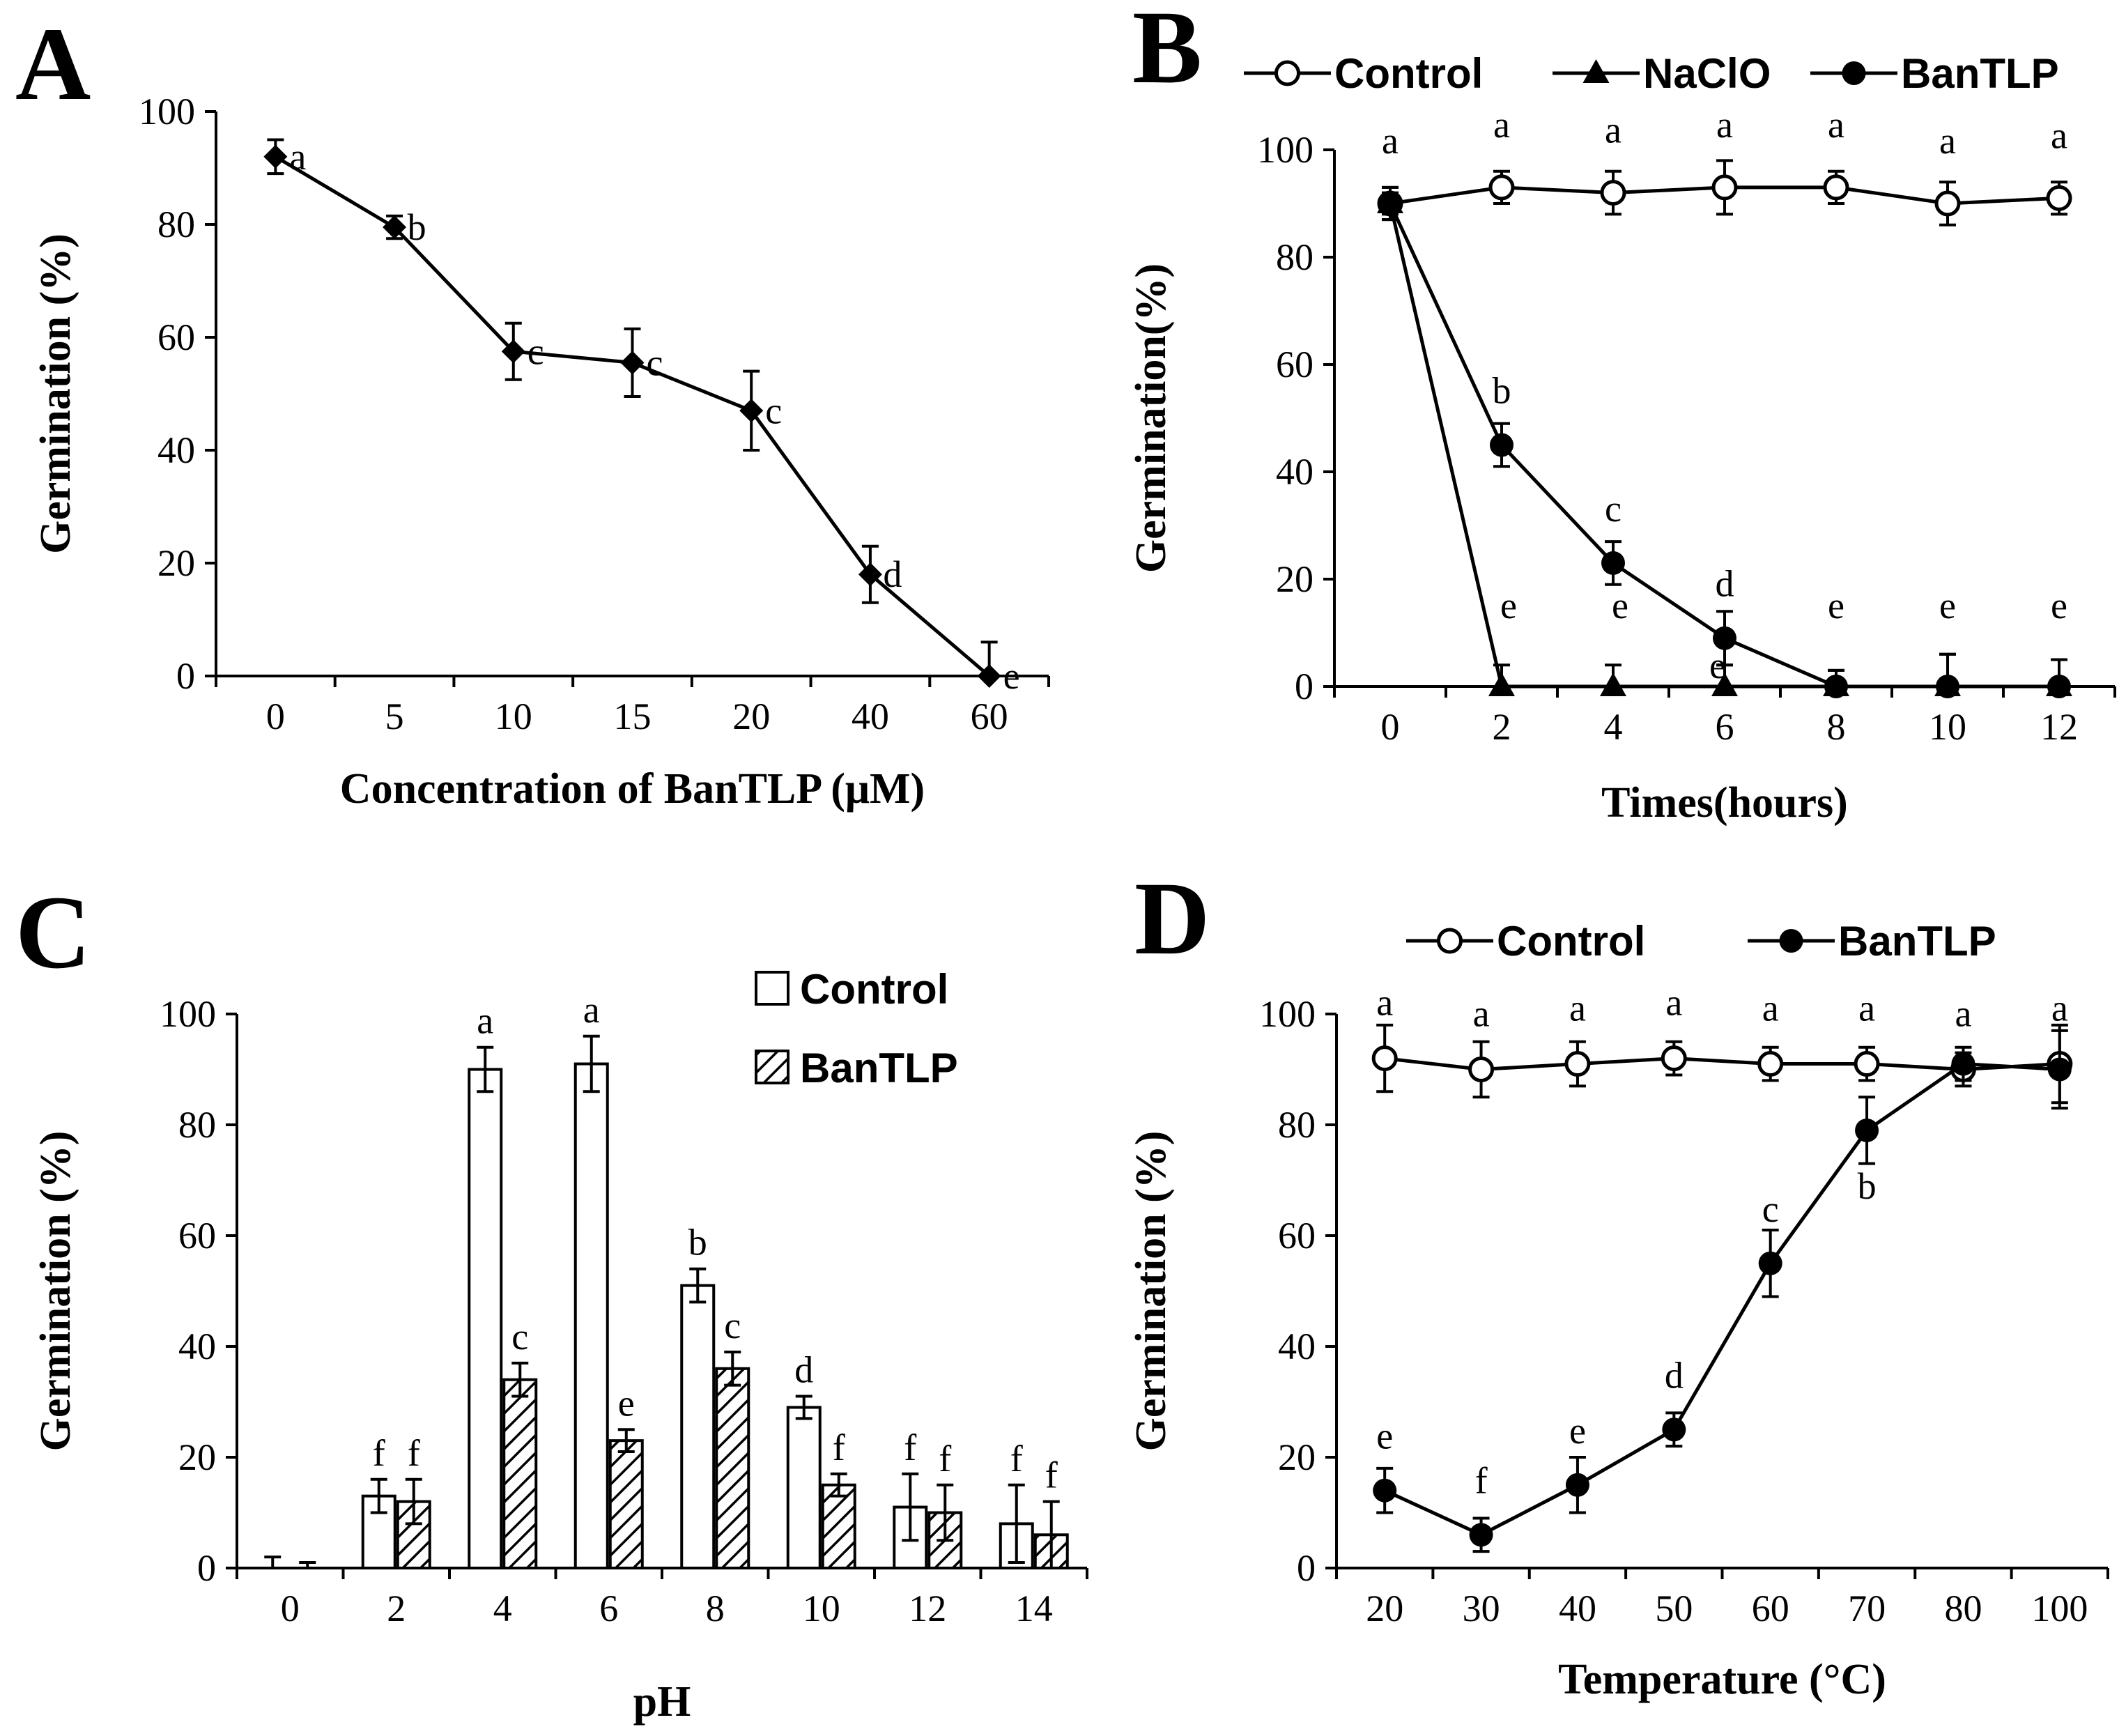 This screenshot has height=1736, width=2126. I want to click on x-tick-label: 30, so click(1481, 1608).